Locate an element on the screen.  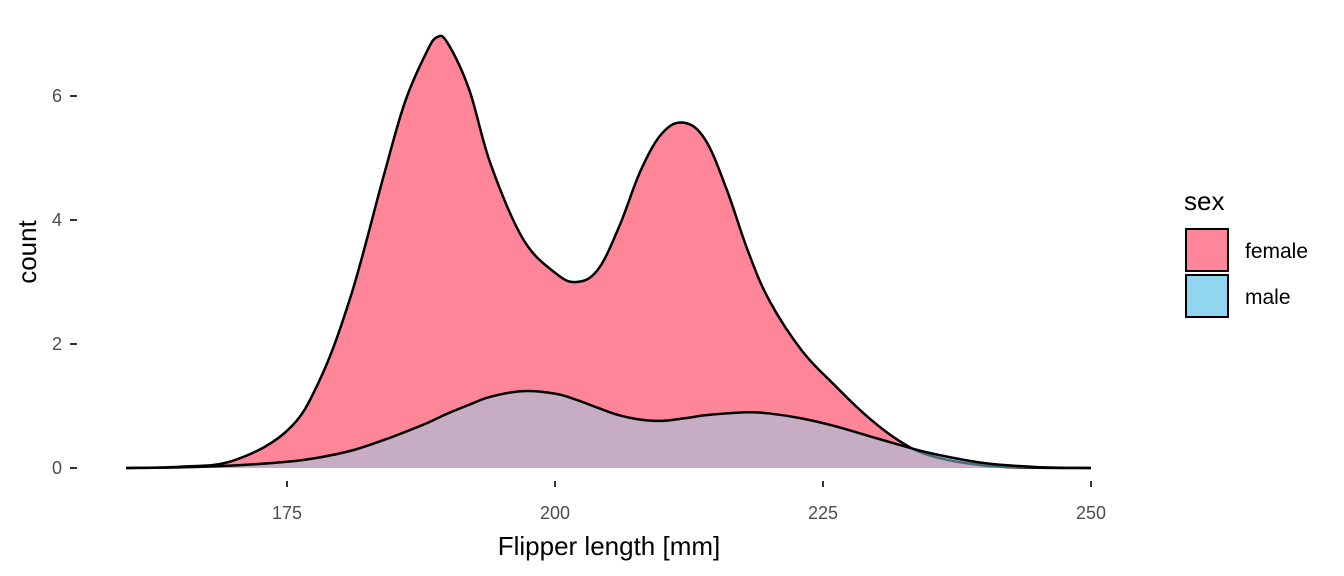
density-line-male is located at coordinates (609, 429).